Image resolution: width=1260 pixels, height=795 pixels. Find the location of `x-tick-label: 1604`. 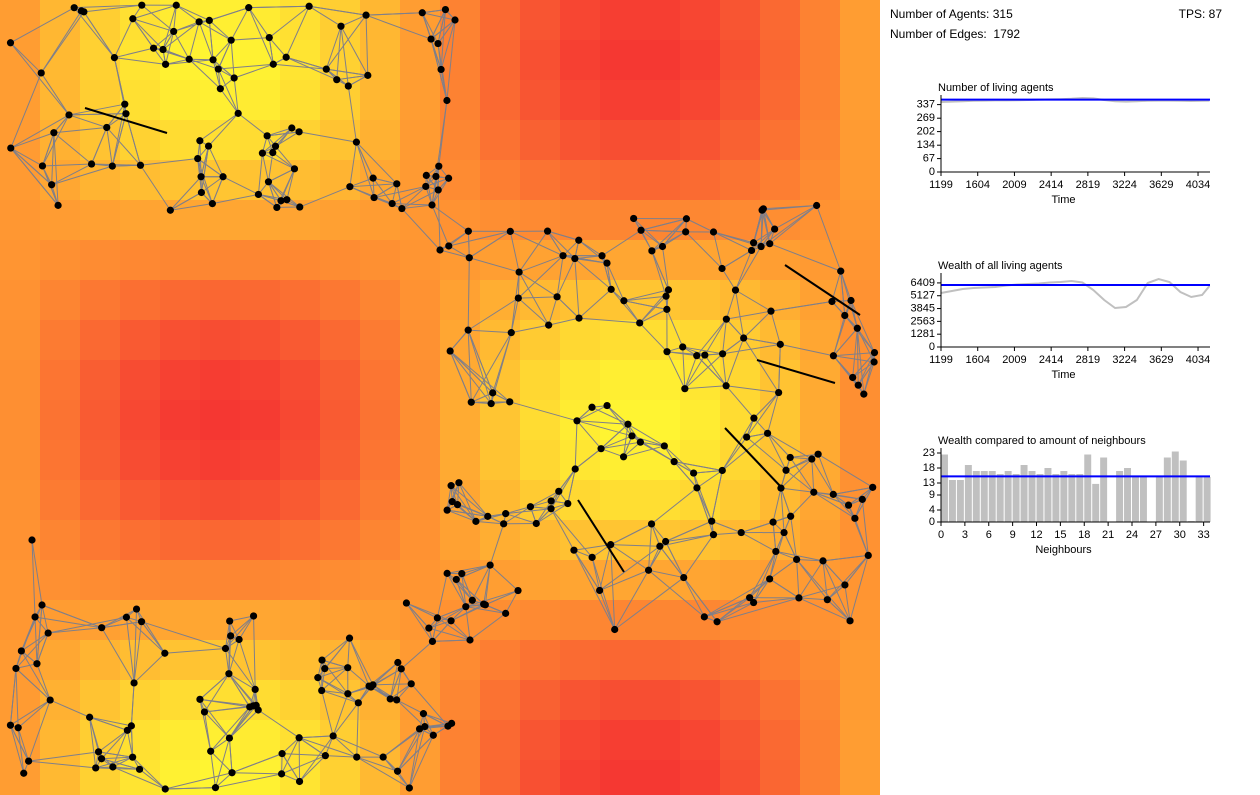

x-tick-label: 1604 is located at coordinates (977, 185).